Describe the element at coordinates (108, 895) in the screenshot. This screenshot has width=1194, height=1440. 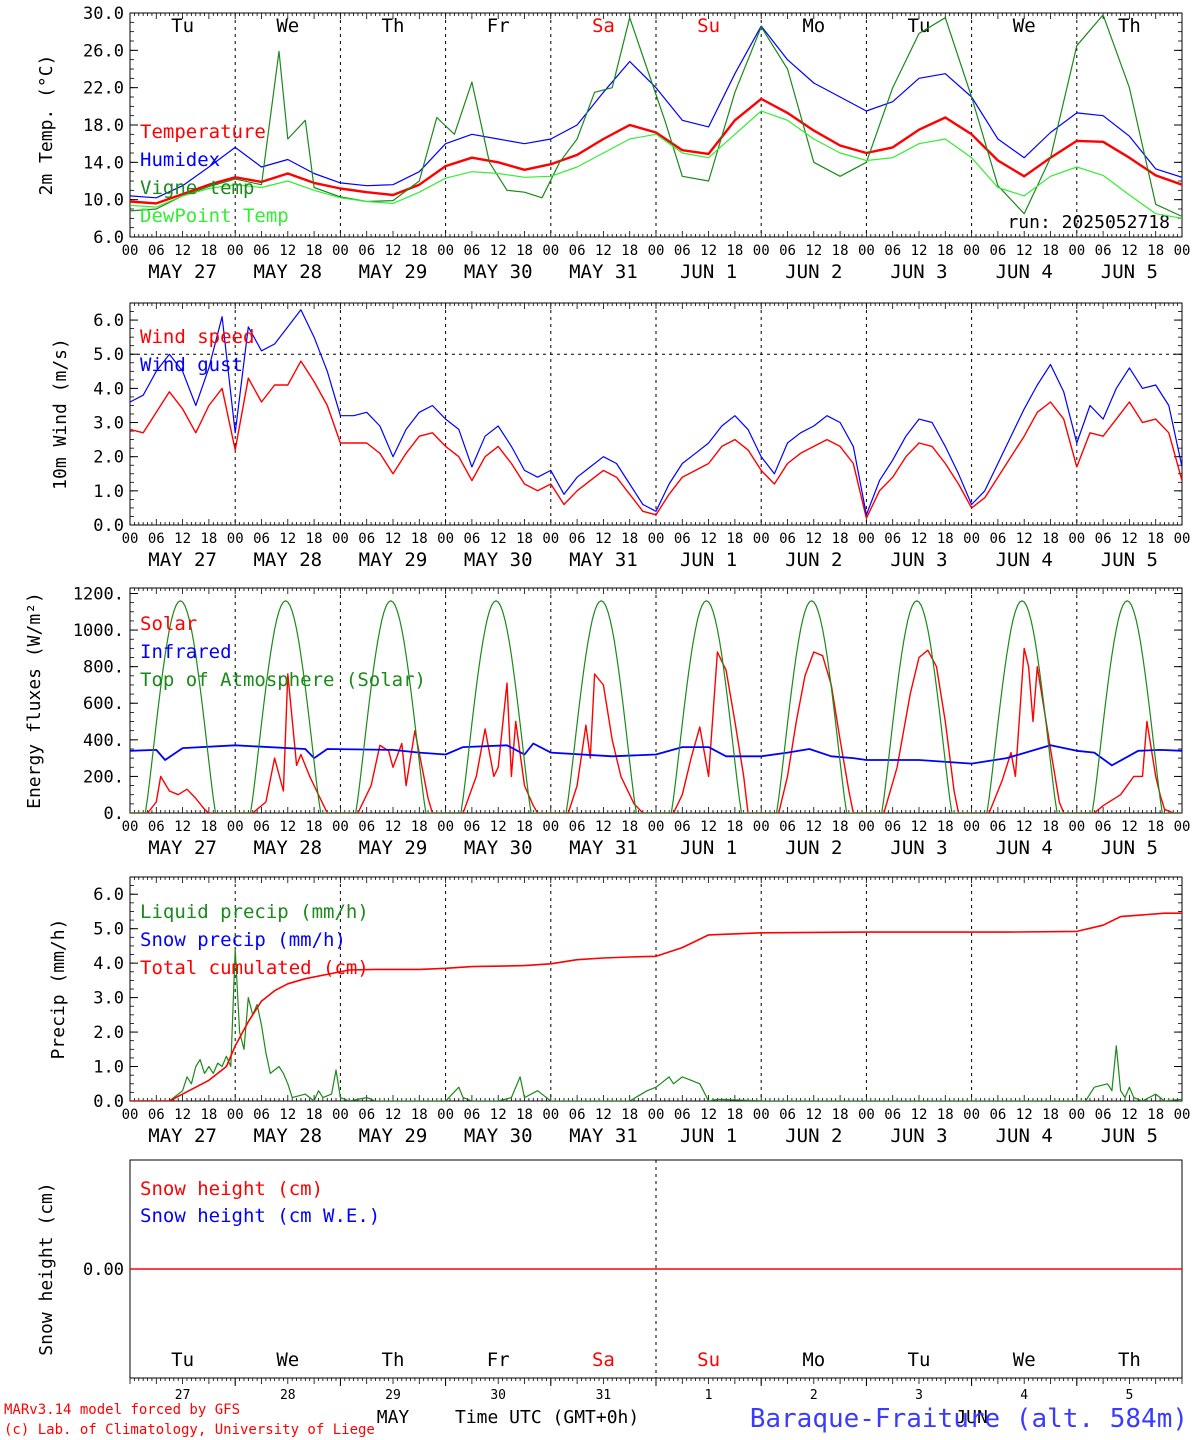
I see `y-tick-label: 6.0` at that location.